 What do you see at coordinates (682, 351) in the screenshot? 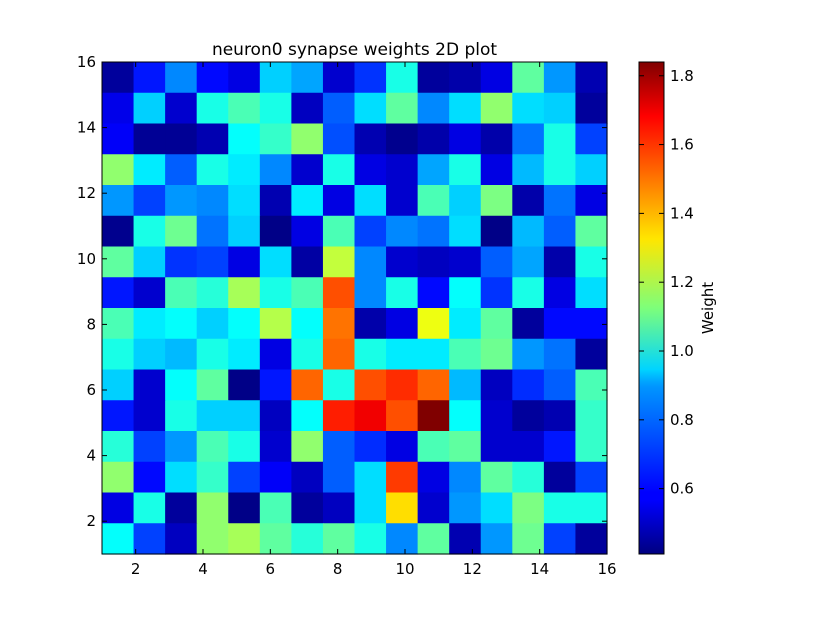
I see `colorbar-tick-label: 1.0` at bounding box center [682, 351].